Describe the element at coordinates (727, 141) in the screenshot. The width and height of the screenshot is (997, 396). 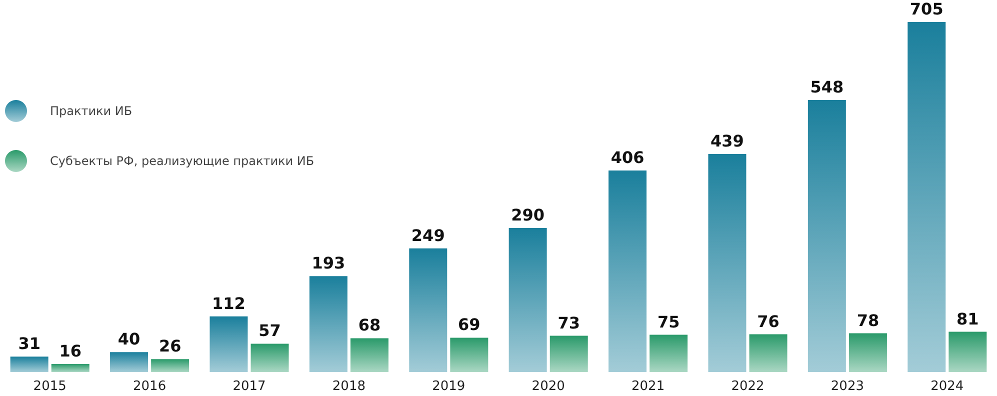
I see `data-label: 439` at that location.